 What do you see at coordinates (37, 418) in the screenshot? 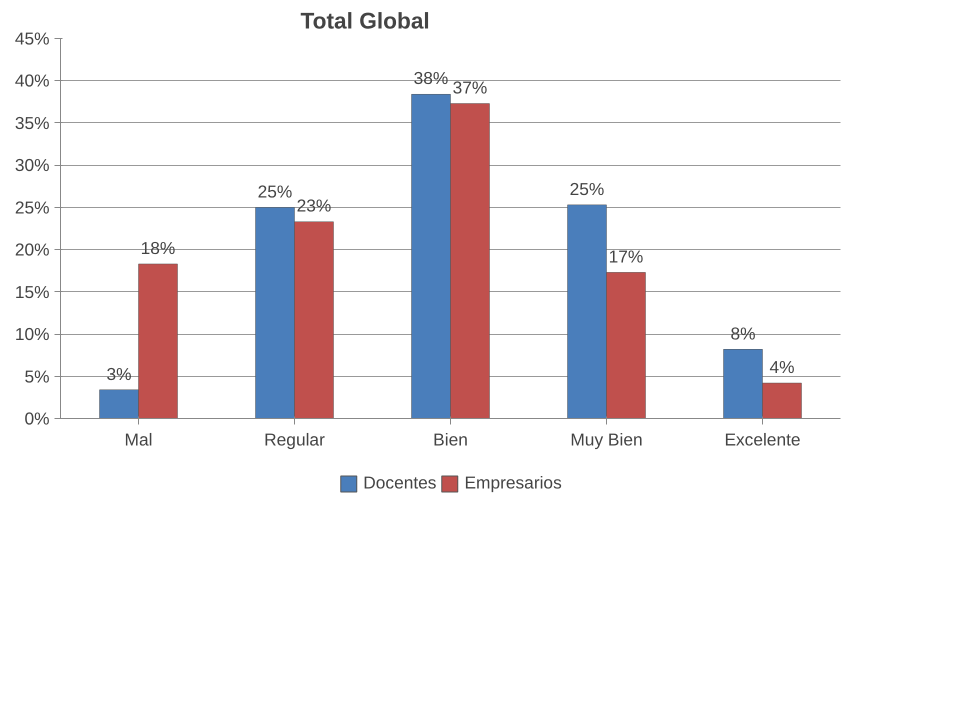
I see `y-tick-label: 0%` at bounding box center [37, 418].